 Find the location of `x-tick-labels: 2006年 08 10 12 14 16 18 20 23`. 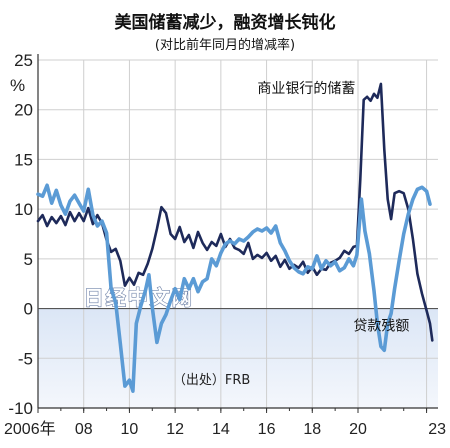

x-tick-labels: 2006年 08 10 12 14 16 18 20 23 is located at coordinates (225, 429).